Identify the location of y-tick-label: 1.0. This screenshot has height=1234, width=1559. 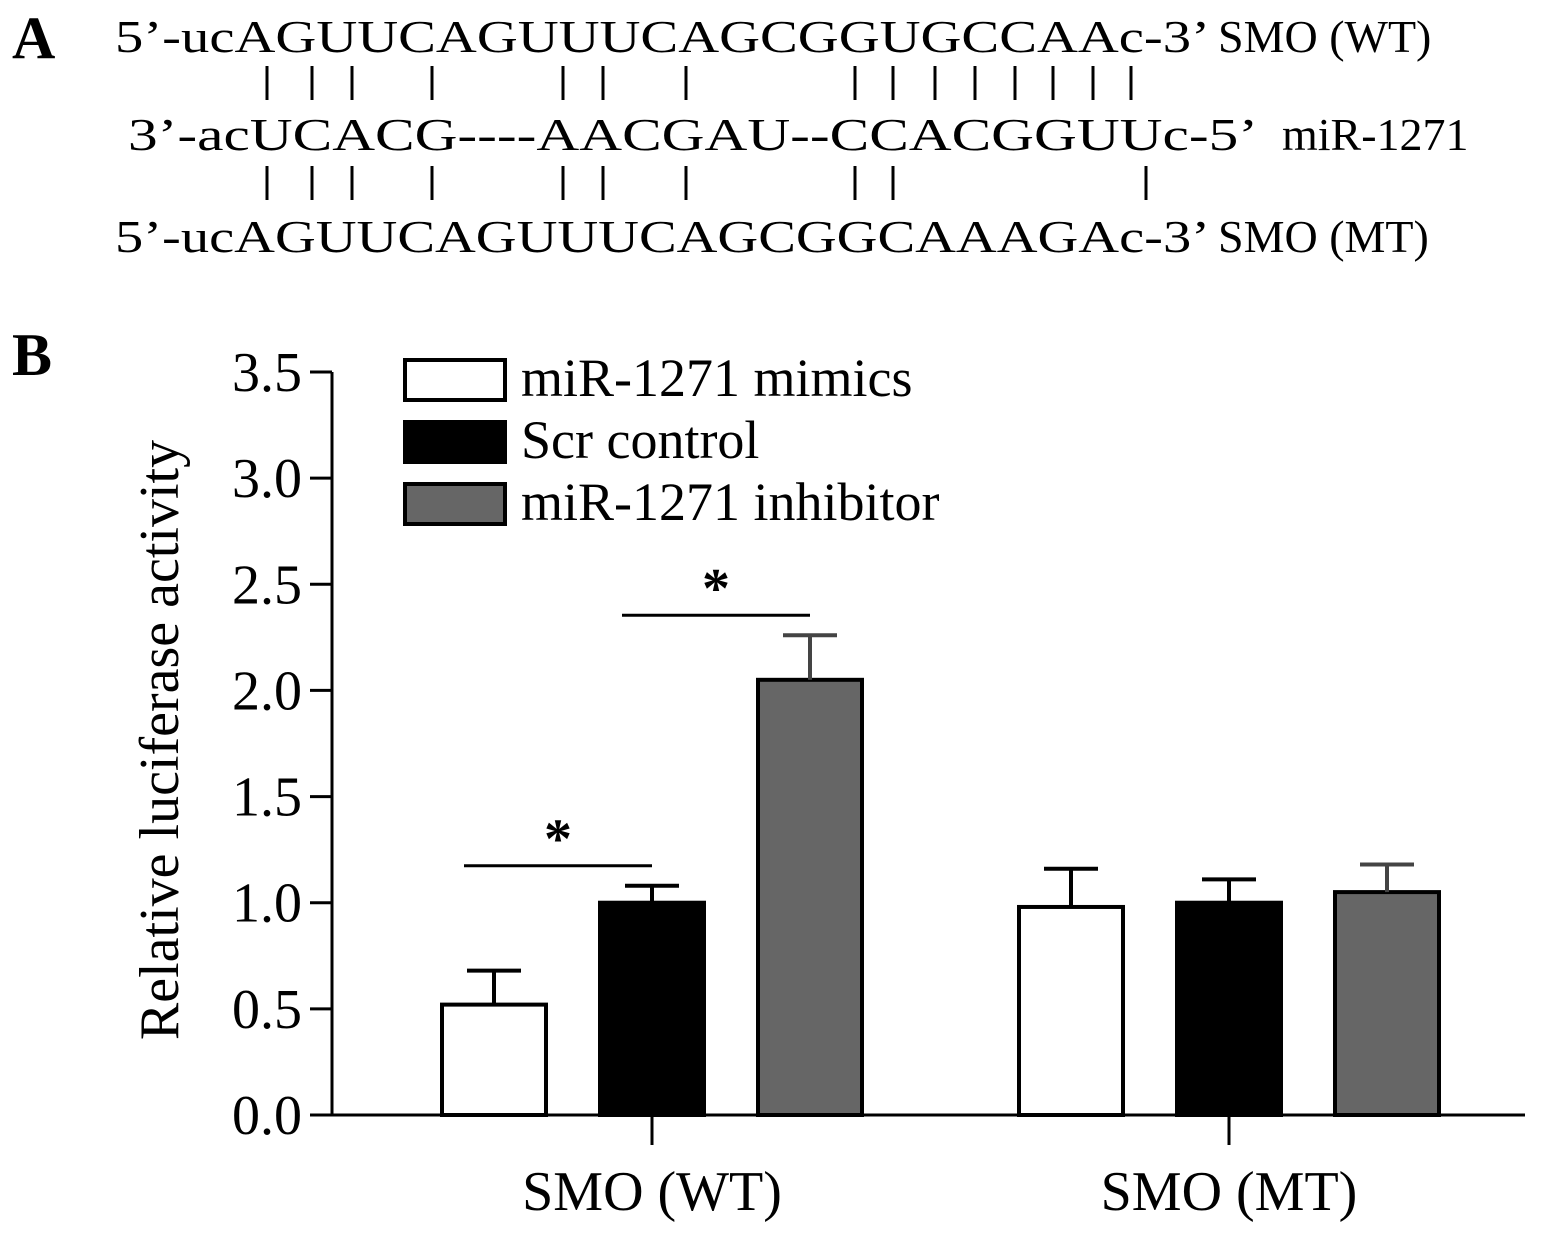
(267, 904).